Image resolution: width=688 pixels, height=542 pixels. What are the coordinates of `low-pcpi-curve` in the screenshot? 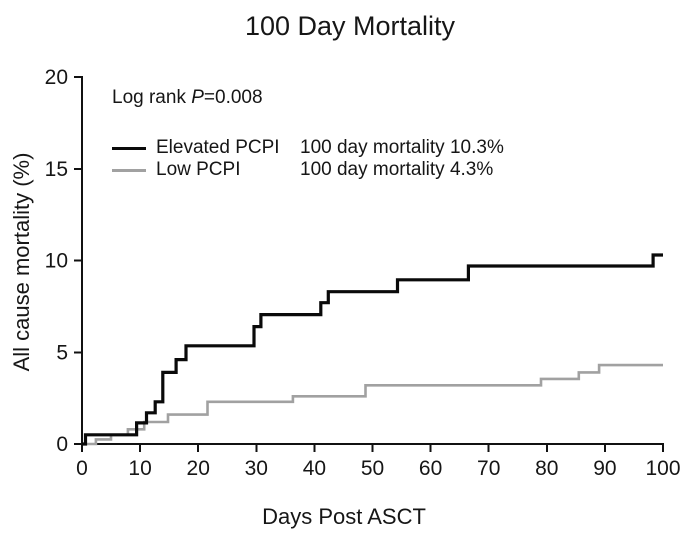 It's located at (372, 404).